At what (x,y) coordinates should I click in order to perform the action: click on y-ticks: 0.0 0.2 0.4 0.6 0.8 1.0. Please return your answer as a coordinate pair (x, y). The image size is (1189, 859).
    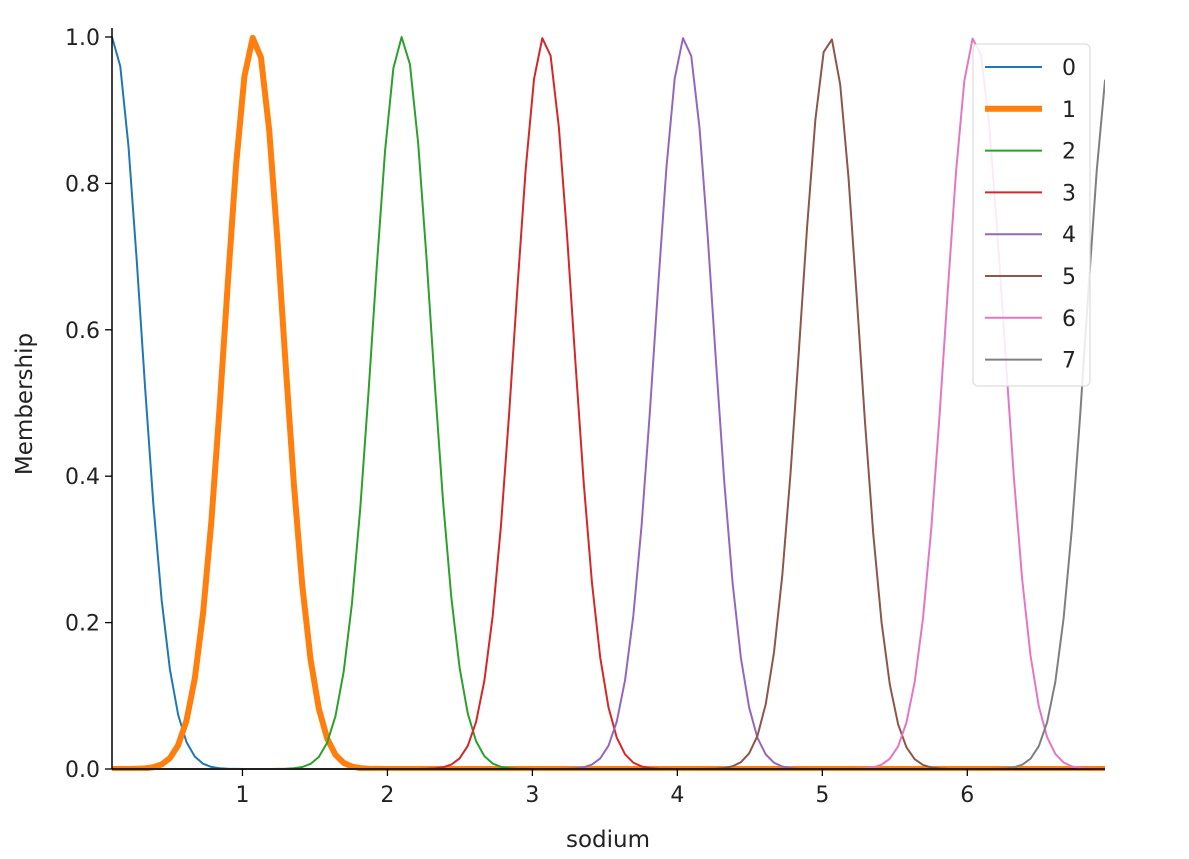
    Looking at the image, I should click on (88, 404).